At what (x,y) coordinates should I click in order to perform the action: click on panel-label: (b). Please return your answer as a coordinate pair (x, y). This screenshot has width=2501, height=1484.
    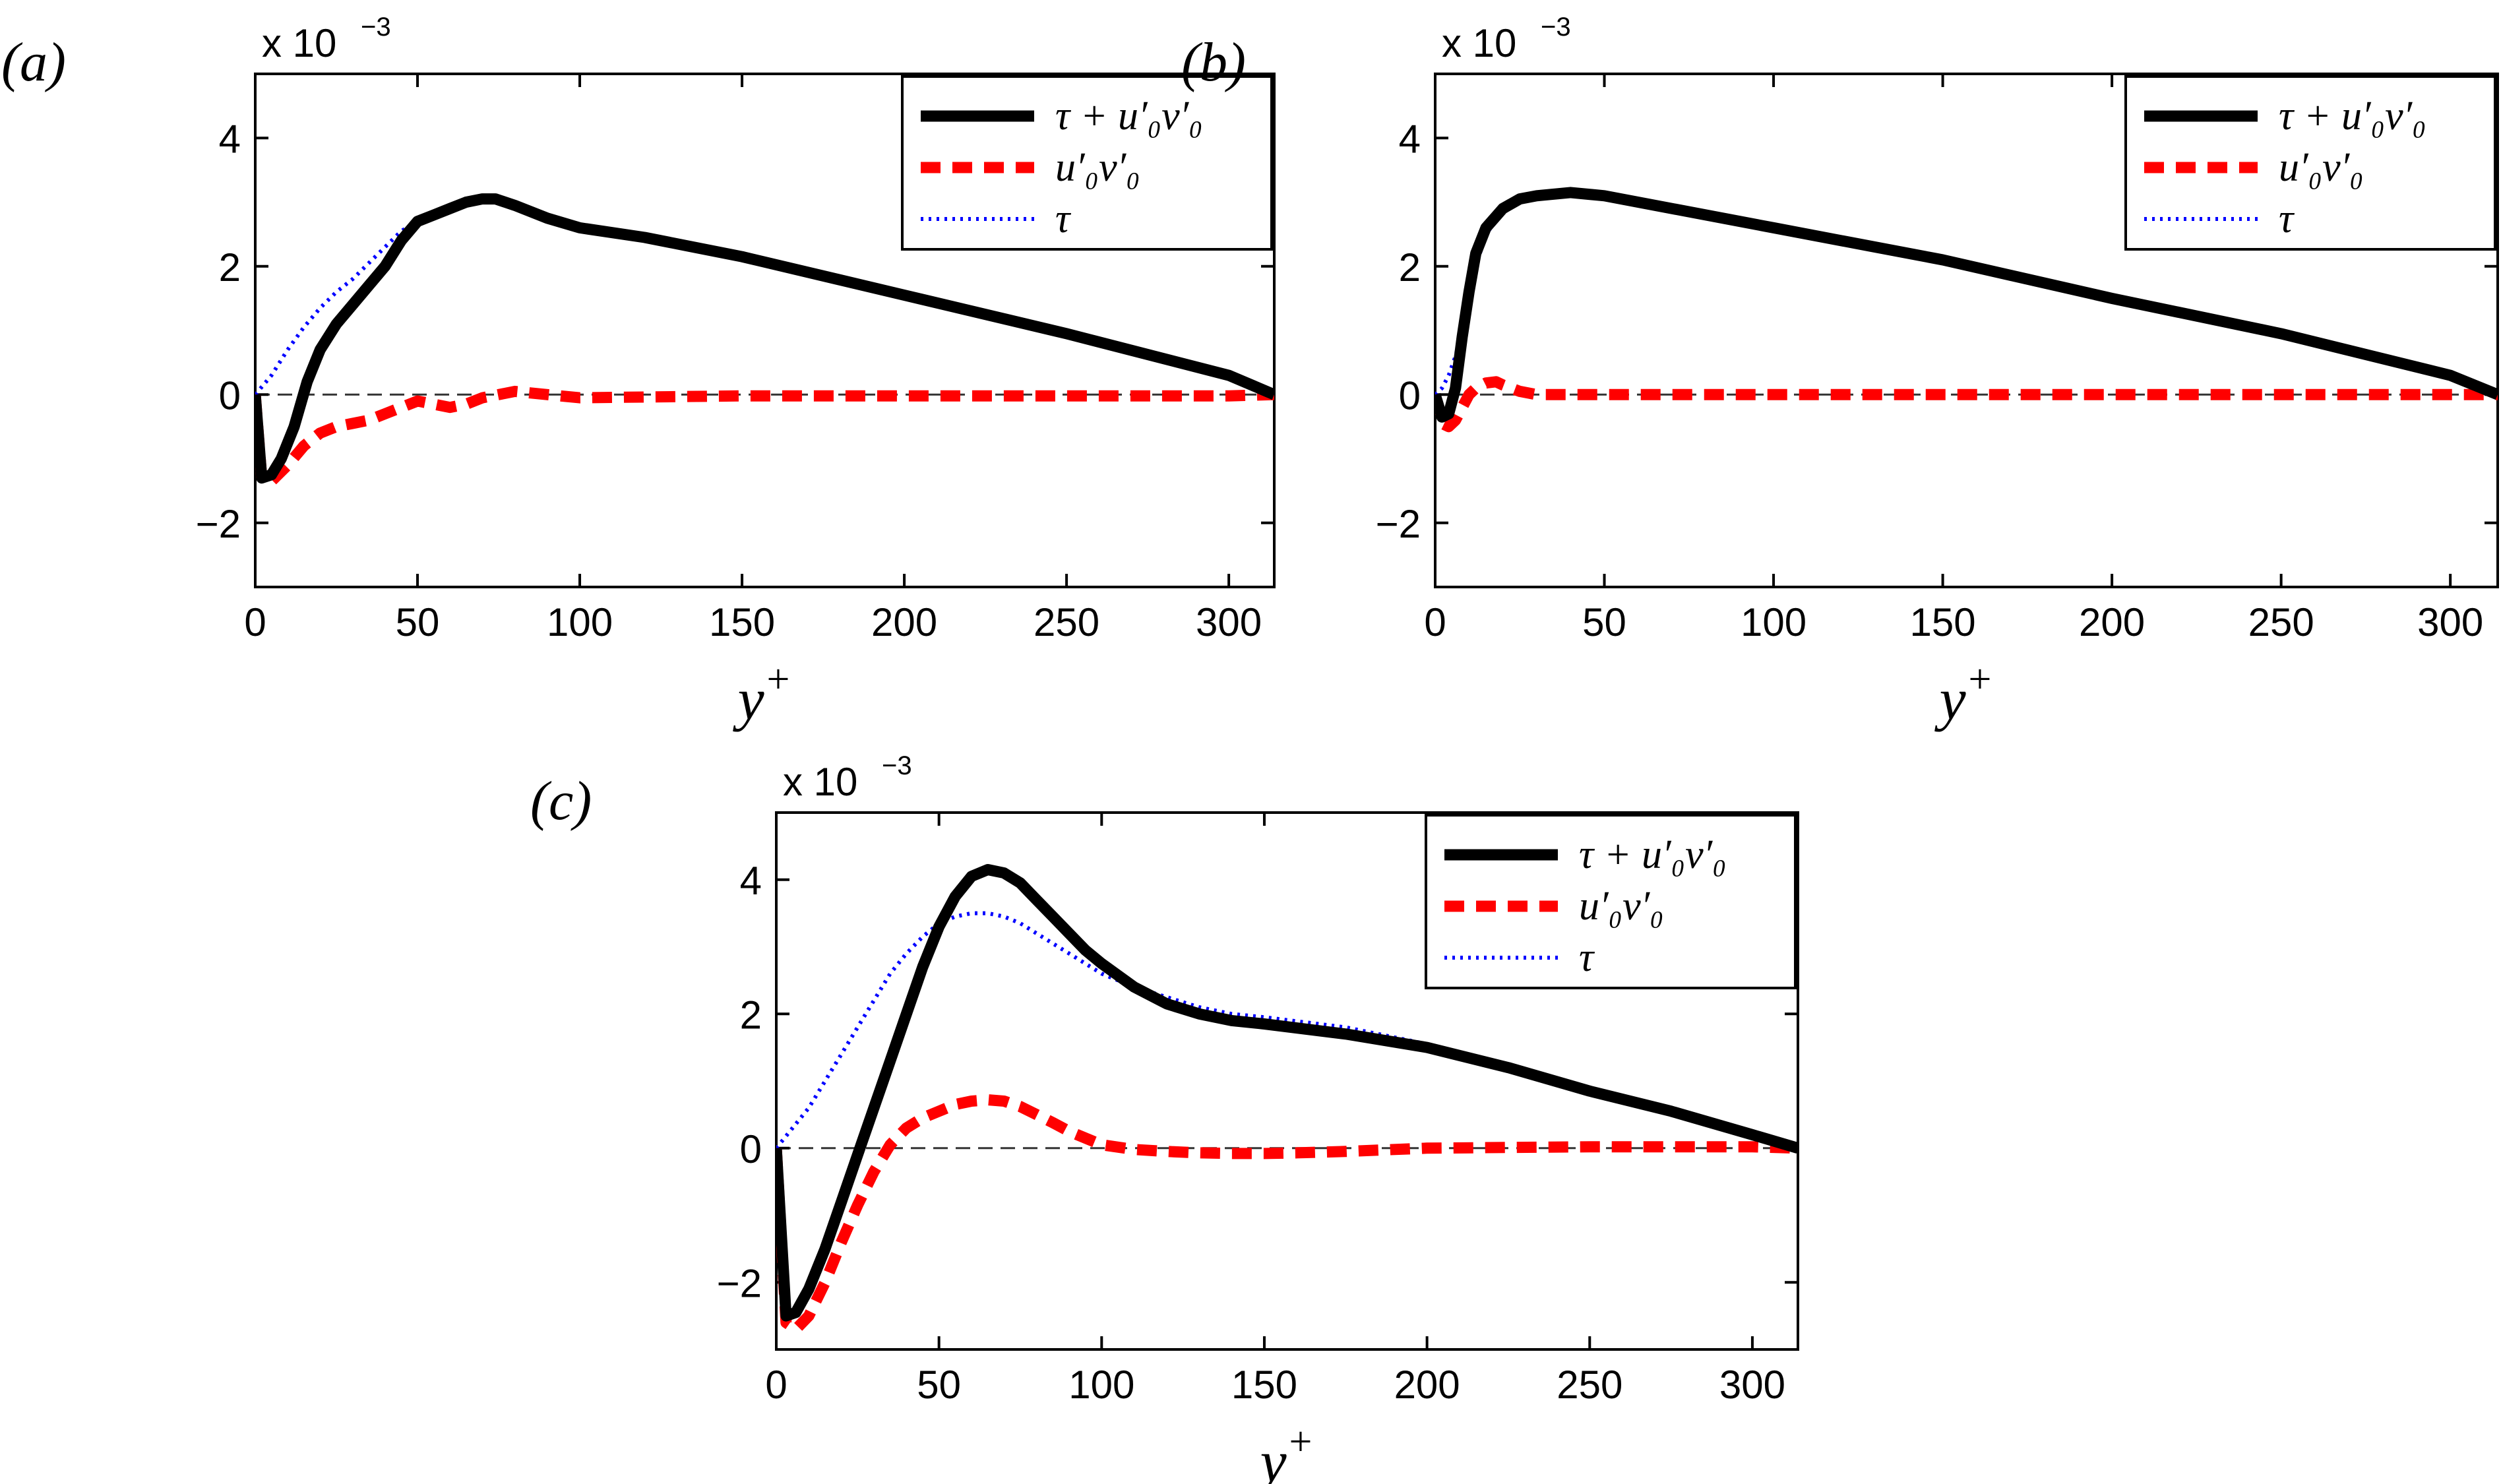
    Looking at the image, I should click on (1213, 63).